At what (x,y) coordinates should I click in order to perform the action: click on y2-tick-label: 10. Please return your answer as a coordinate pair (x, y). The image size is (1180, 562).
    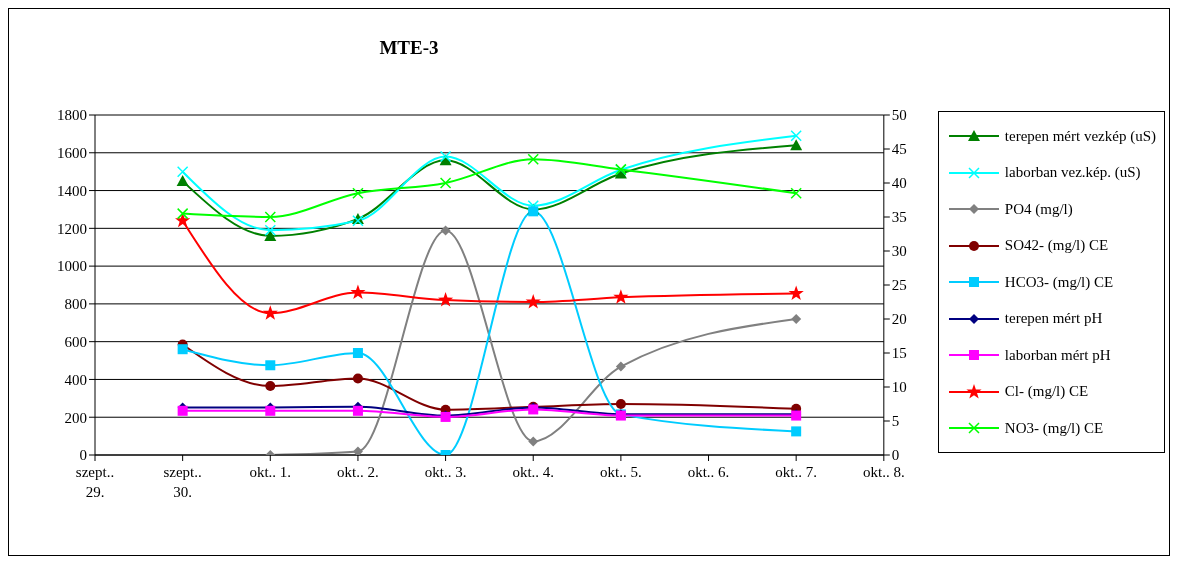
    Looking at the image, I should click on (899, 387).